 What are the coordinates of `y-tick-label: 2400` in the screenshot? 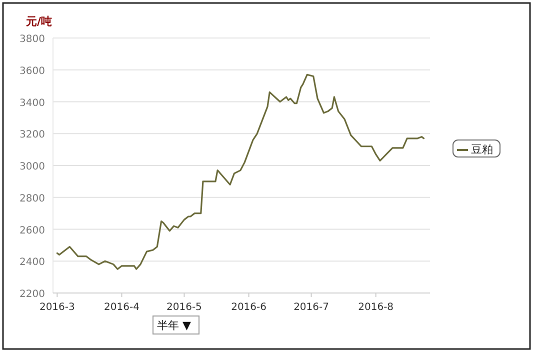 It's located at (32, 262).